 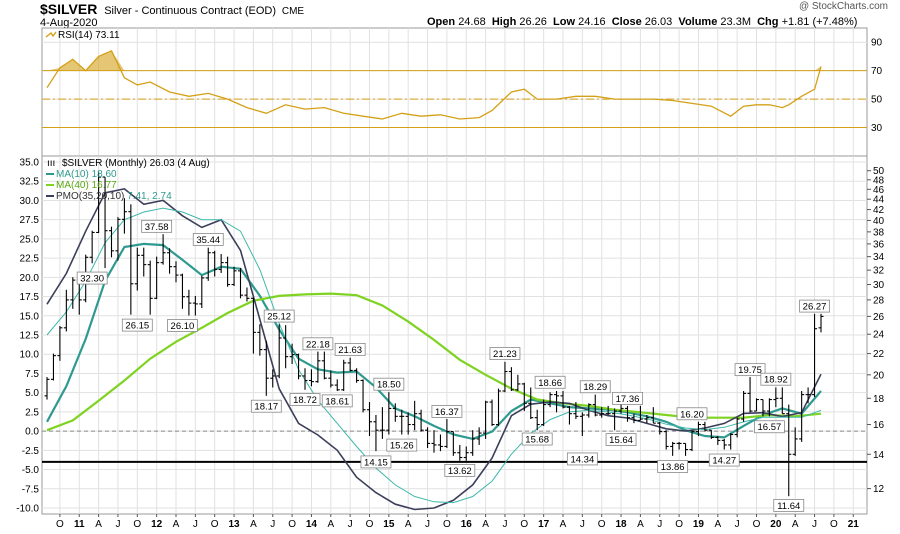 What do you see at coordinates (714, 22) in the screenshot?
I see `ohlc-volume: Volume 23.3M` at bounding box center [714, 22].